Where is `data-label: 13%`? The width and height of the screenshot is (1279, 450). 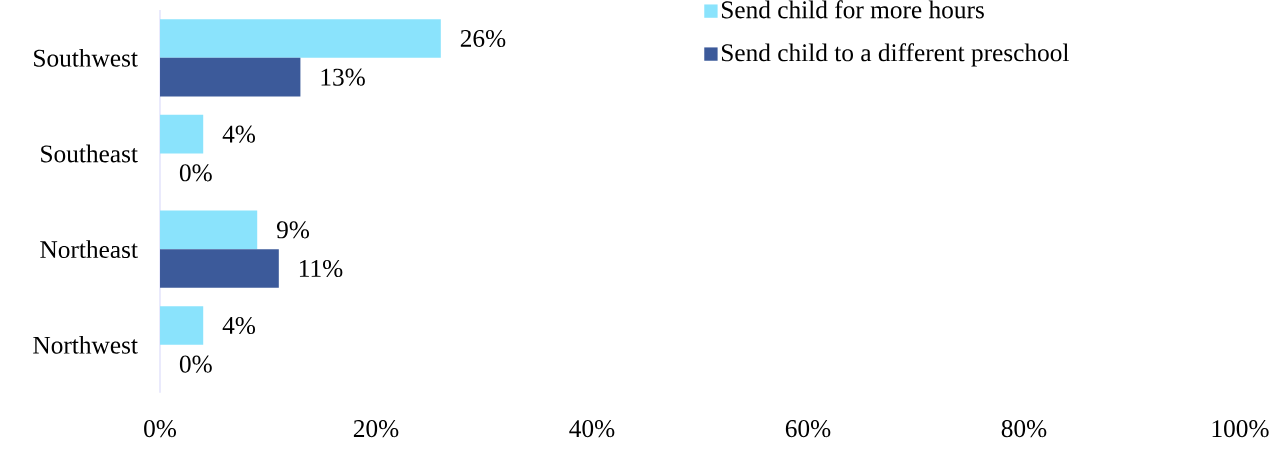 data-label: 13% is located at coordinates (343, 77).